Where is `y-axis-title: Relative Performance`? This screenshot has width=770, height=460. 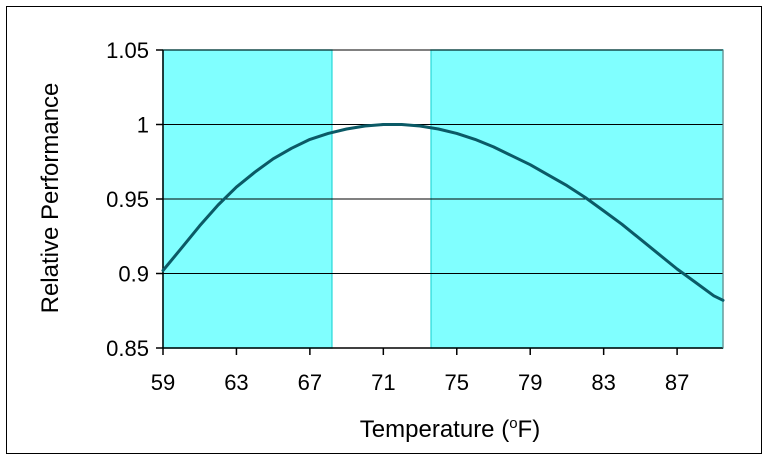
y-axis-title: Relative Performance is located at coordinates (50, 198).